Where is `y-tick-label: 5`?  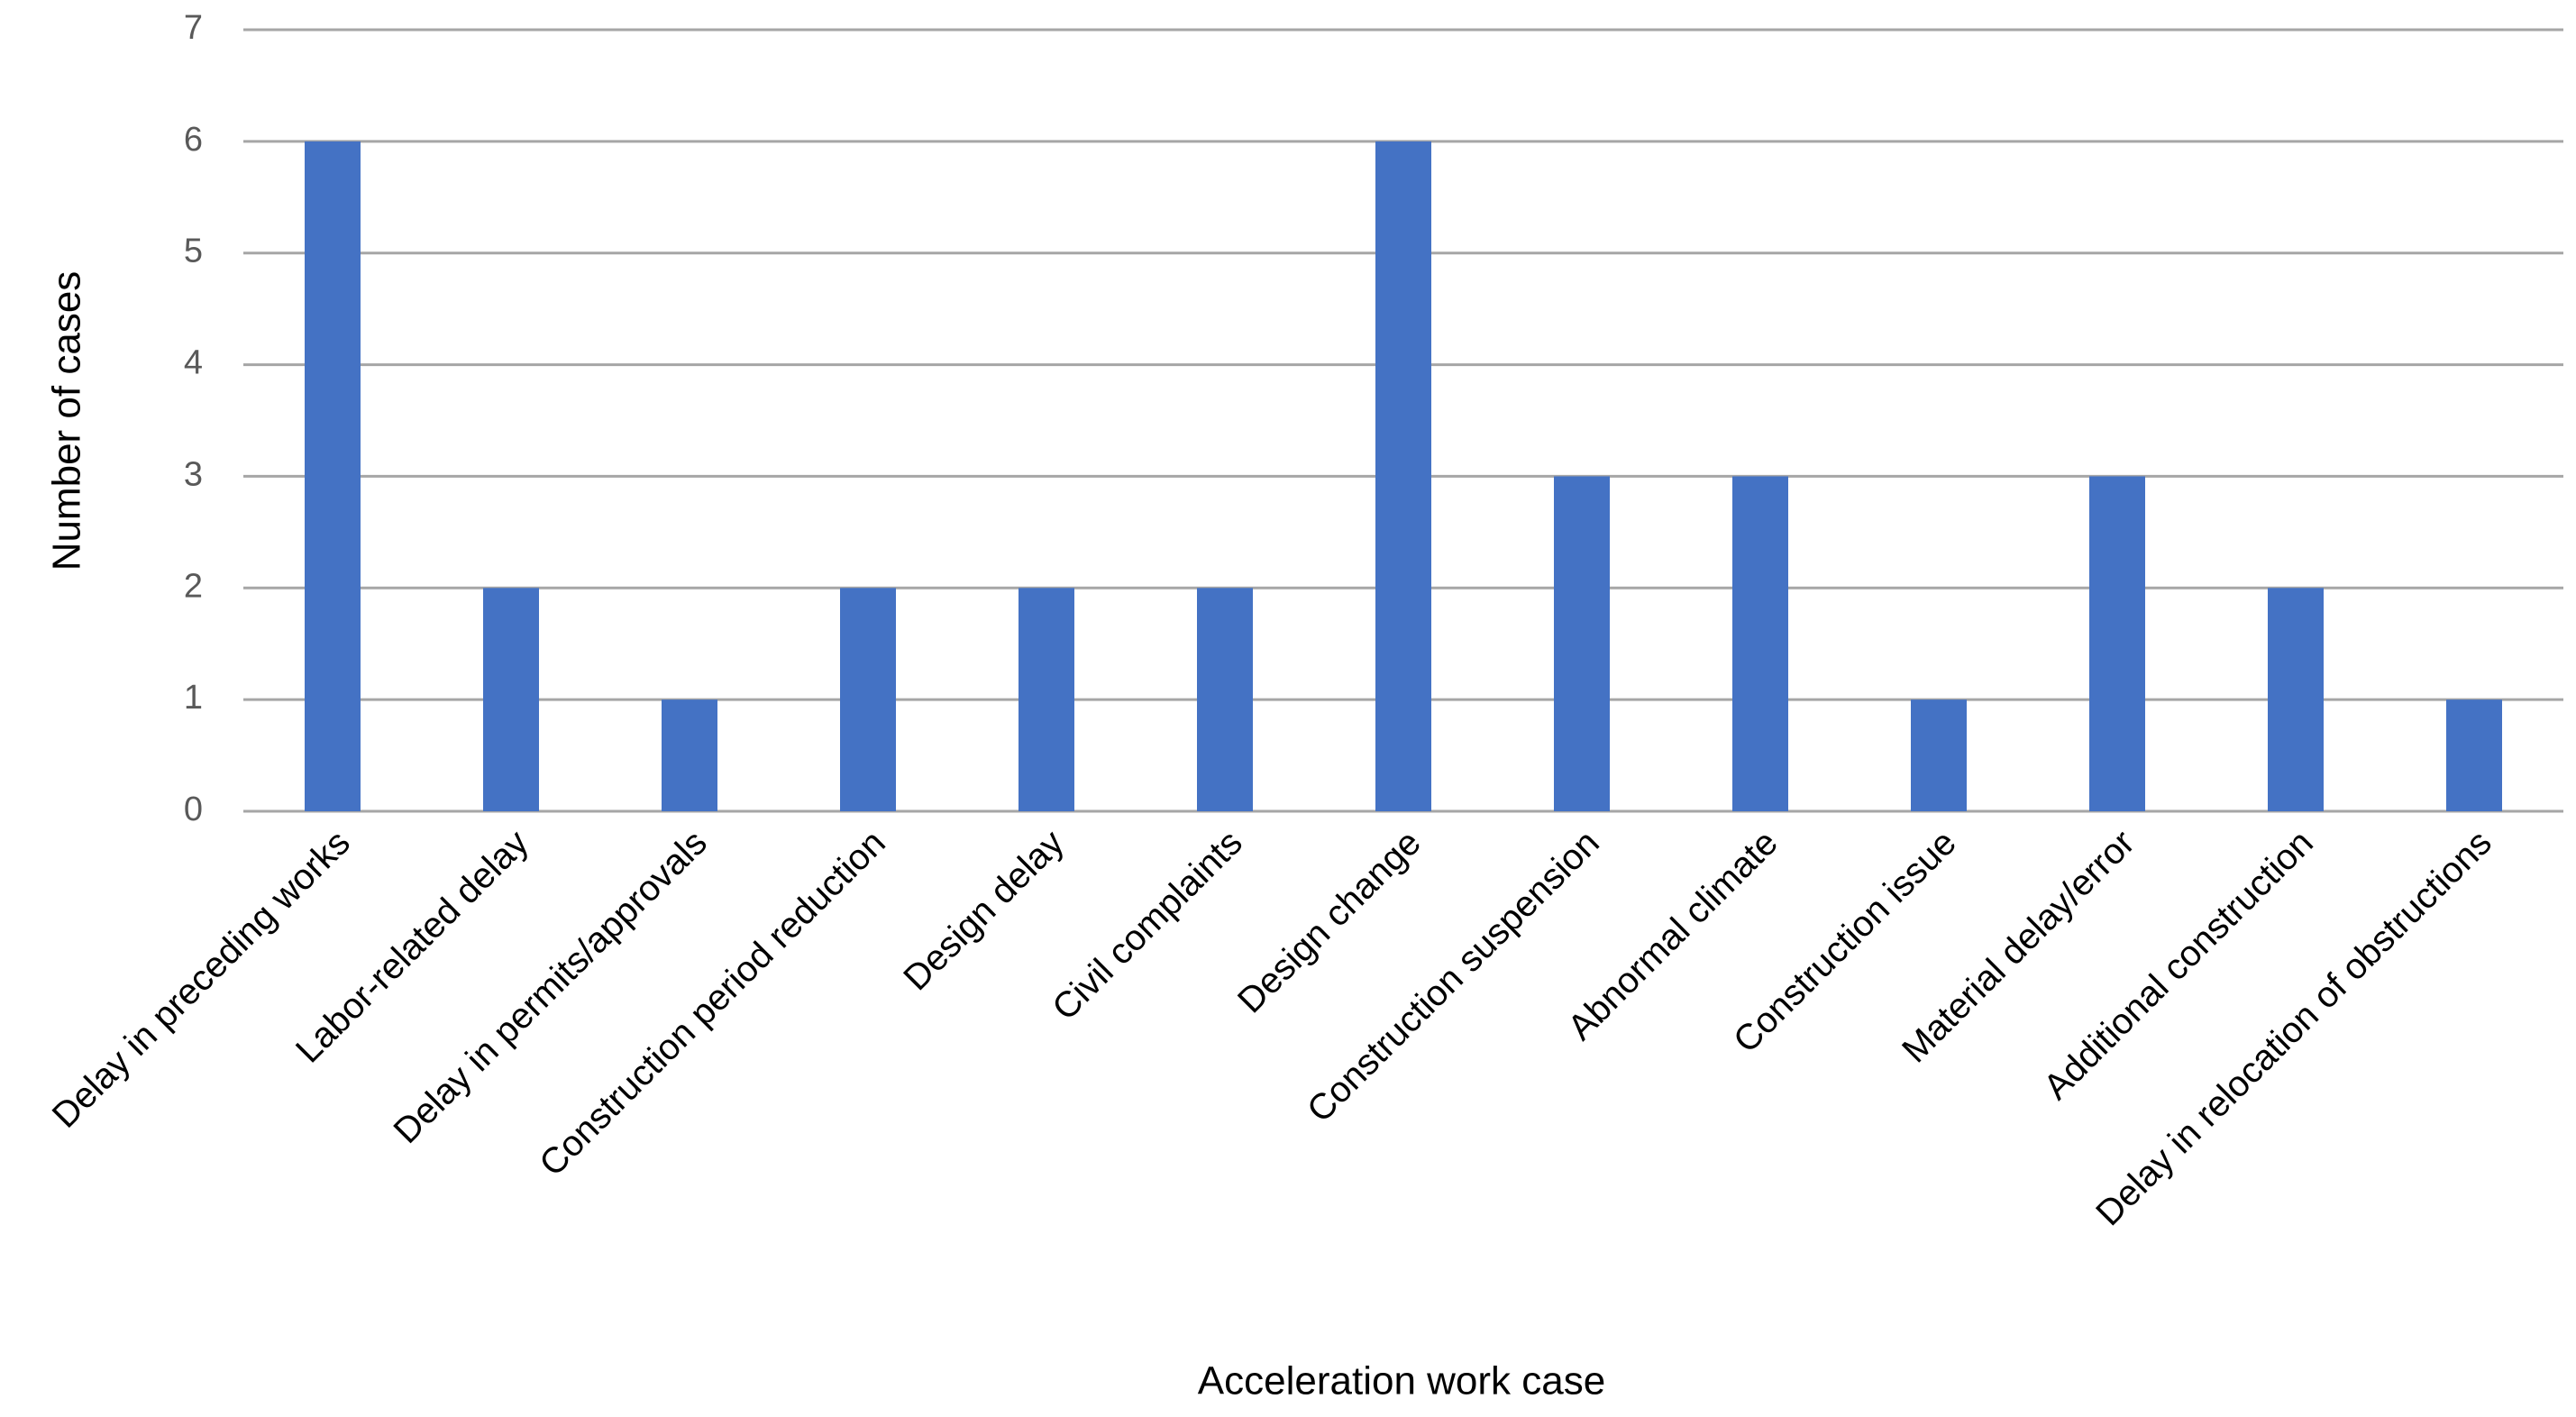
y-tick-label: 5 is located at coordinates (193, 252).